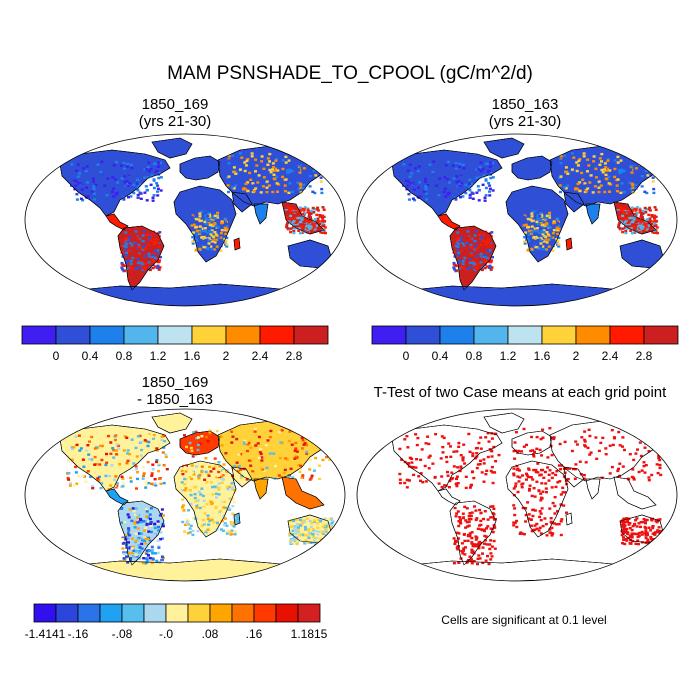 This screenshot has height=700, width=700. Describe the element at coordinates (175, 104) in the screenshot. I see `panel1-title-line1: 1850_169` at that location.